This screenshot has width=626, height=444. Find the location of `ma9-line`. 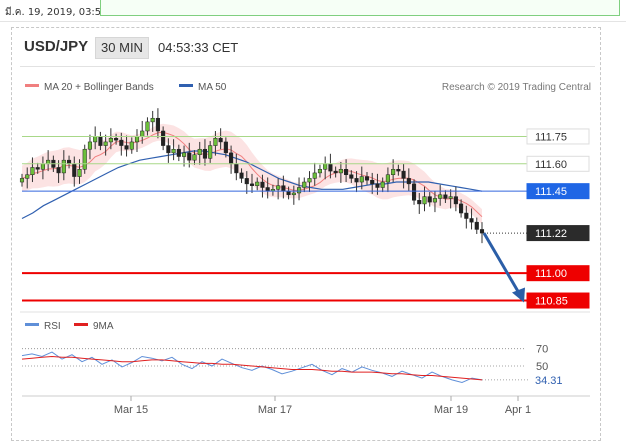

ma9-line is located at coordinates (252, 368).